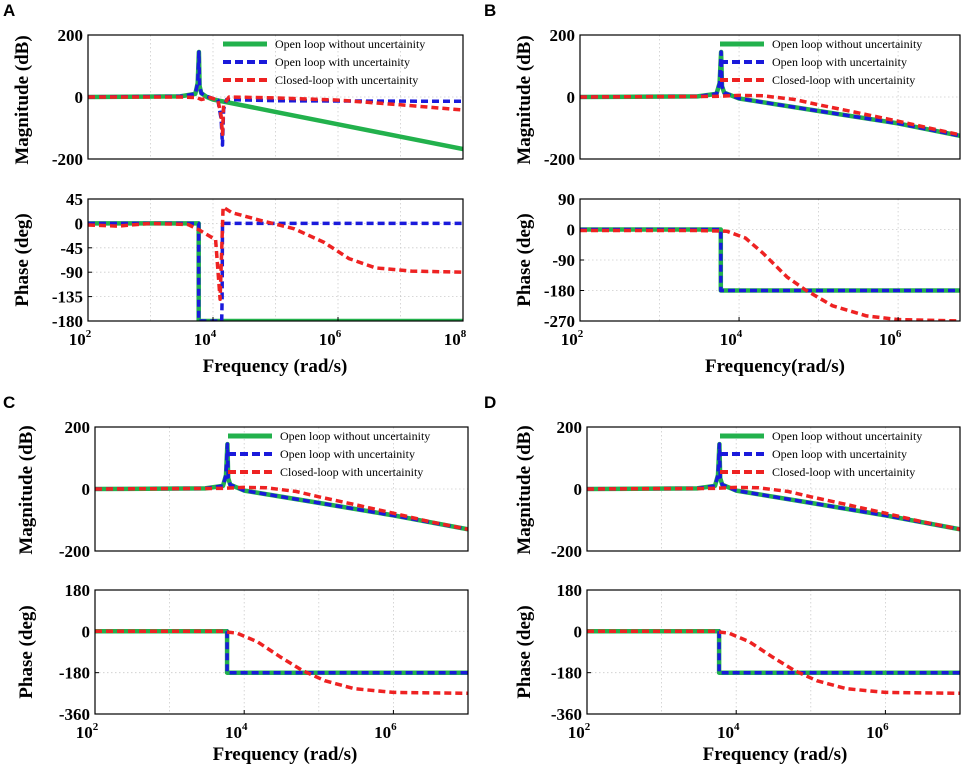 This screenshot has height=766, width=962. I want to click on panel-letter-D: D, so click(490, 402).